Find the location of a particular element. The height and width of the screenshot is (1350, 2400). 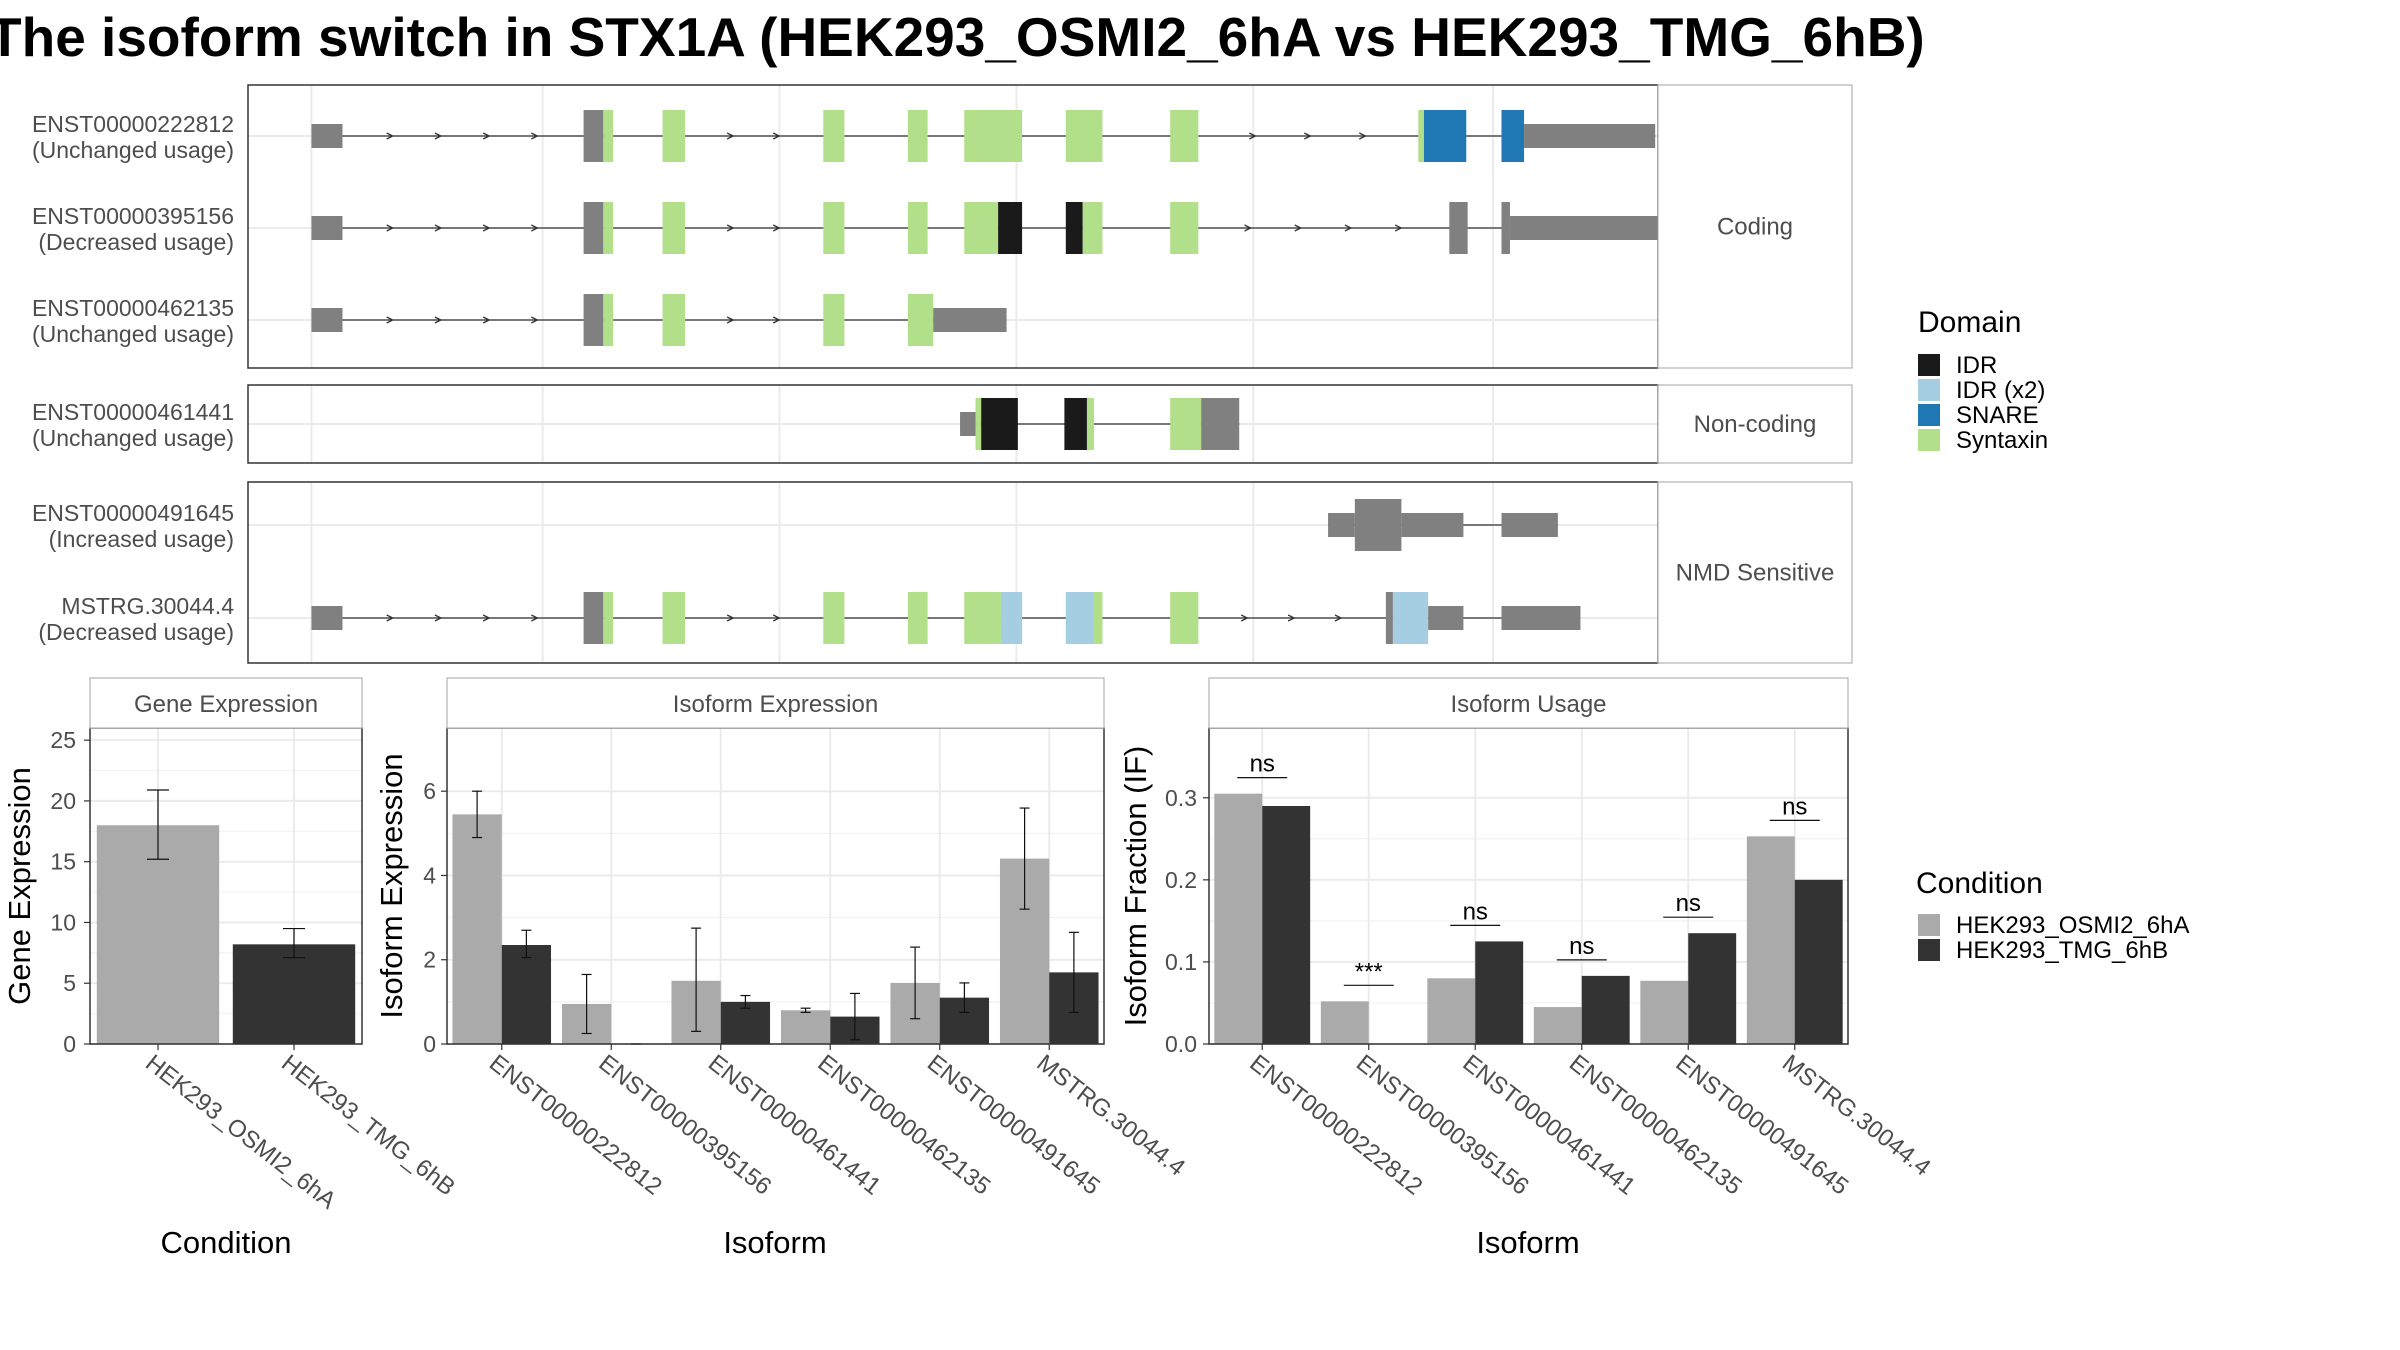

transcript-ENST00000491645: ENST00000491645(Increased usage) is located at coordinates (795, 525).